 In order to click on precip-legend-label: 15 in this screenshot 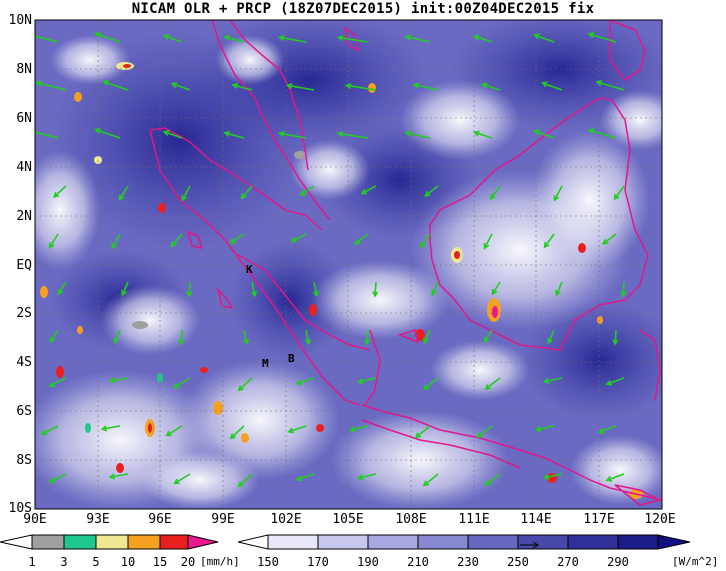, I will do `click(160, 562)`.